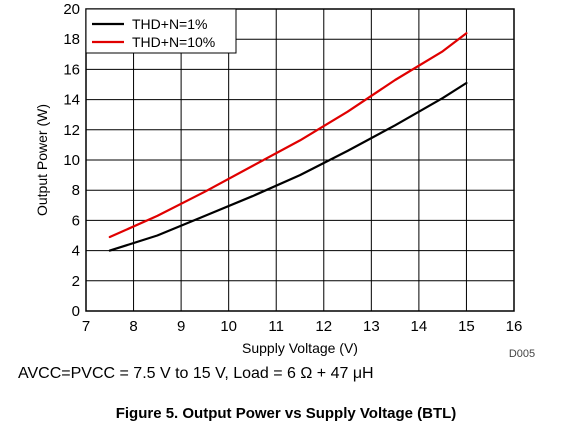 The width and height of the screenshot is (572, 430). Describe the element at coordinates (276, 326) in the screenshot. I see `x-tick-label: 11` at that location.